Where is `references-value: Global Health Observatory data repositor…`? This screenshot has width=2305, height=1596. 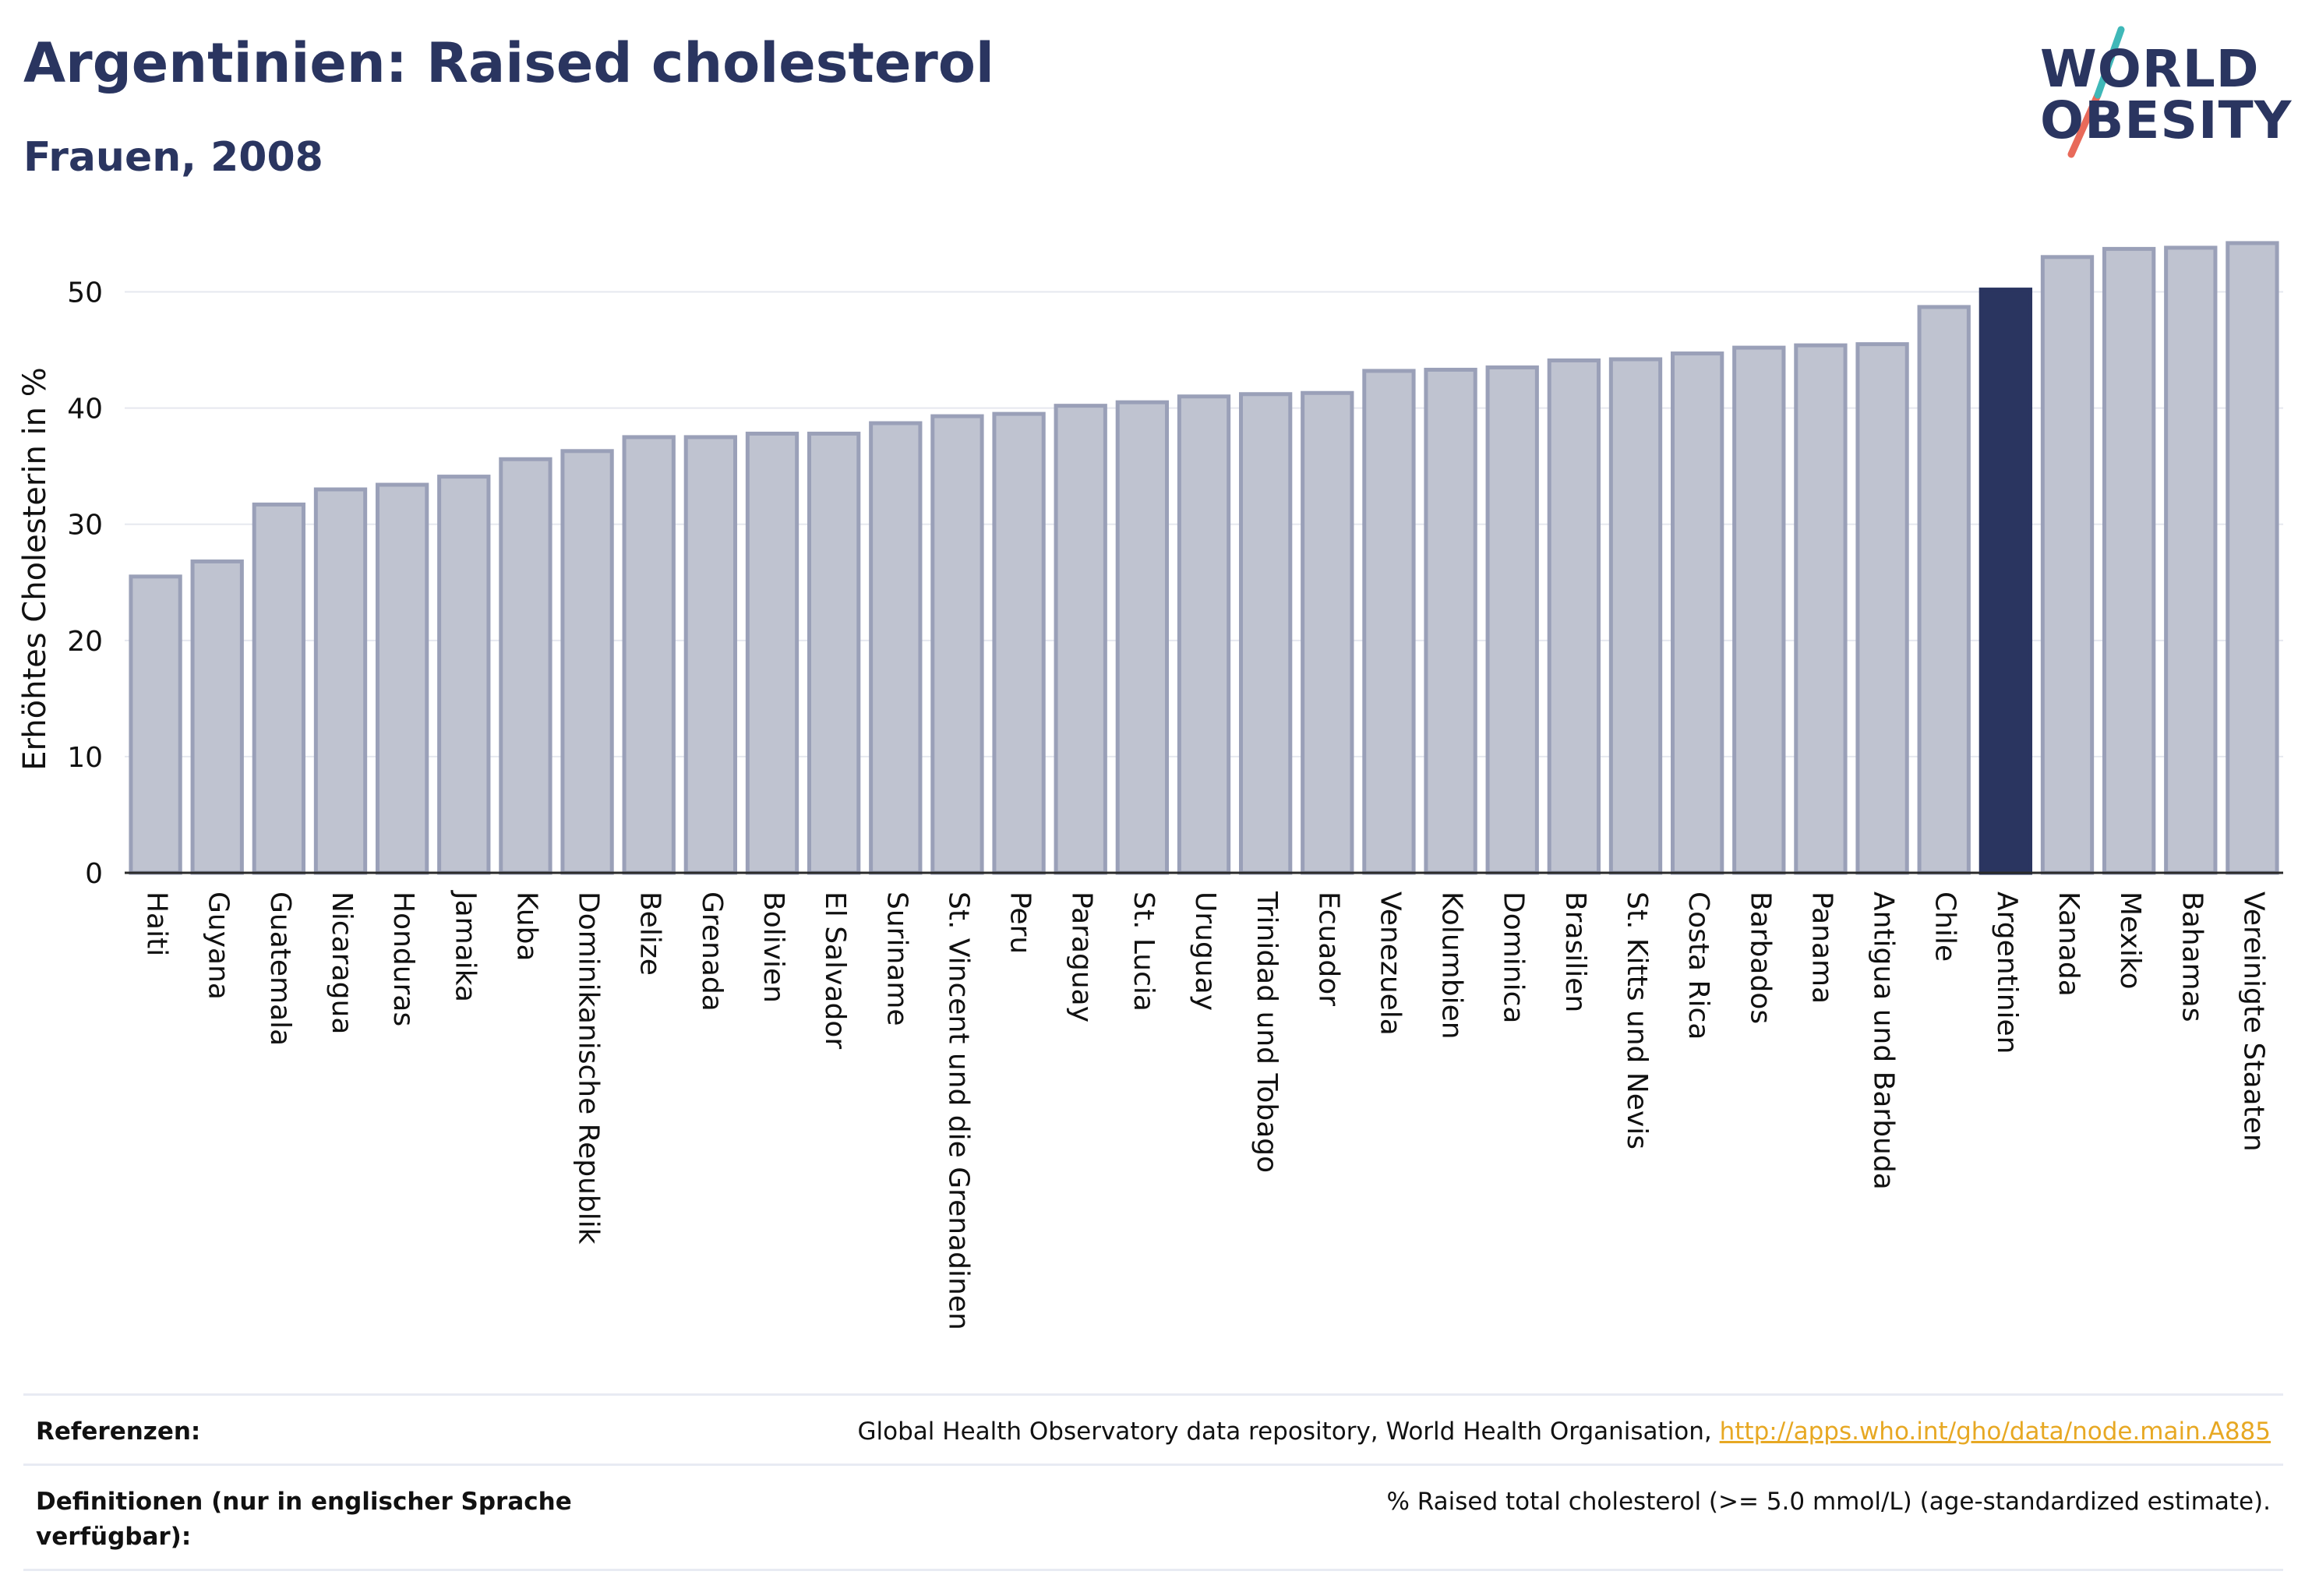 references-value: Global Health Observatory data repositor… is located at coordinates (1564, 1431).